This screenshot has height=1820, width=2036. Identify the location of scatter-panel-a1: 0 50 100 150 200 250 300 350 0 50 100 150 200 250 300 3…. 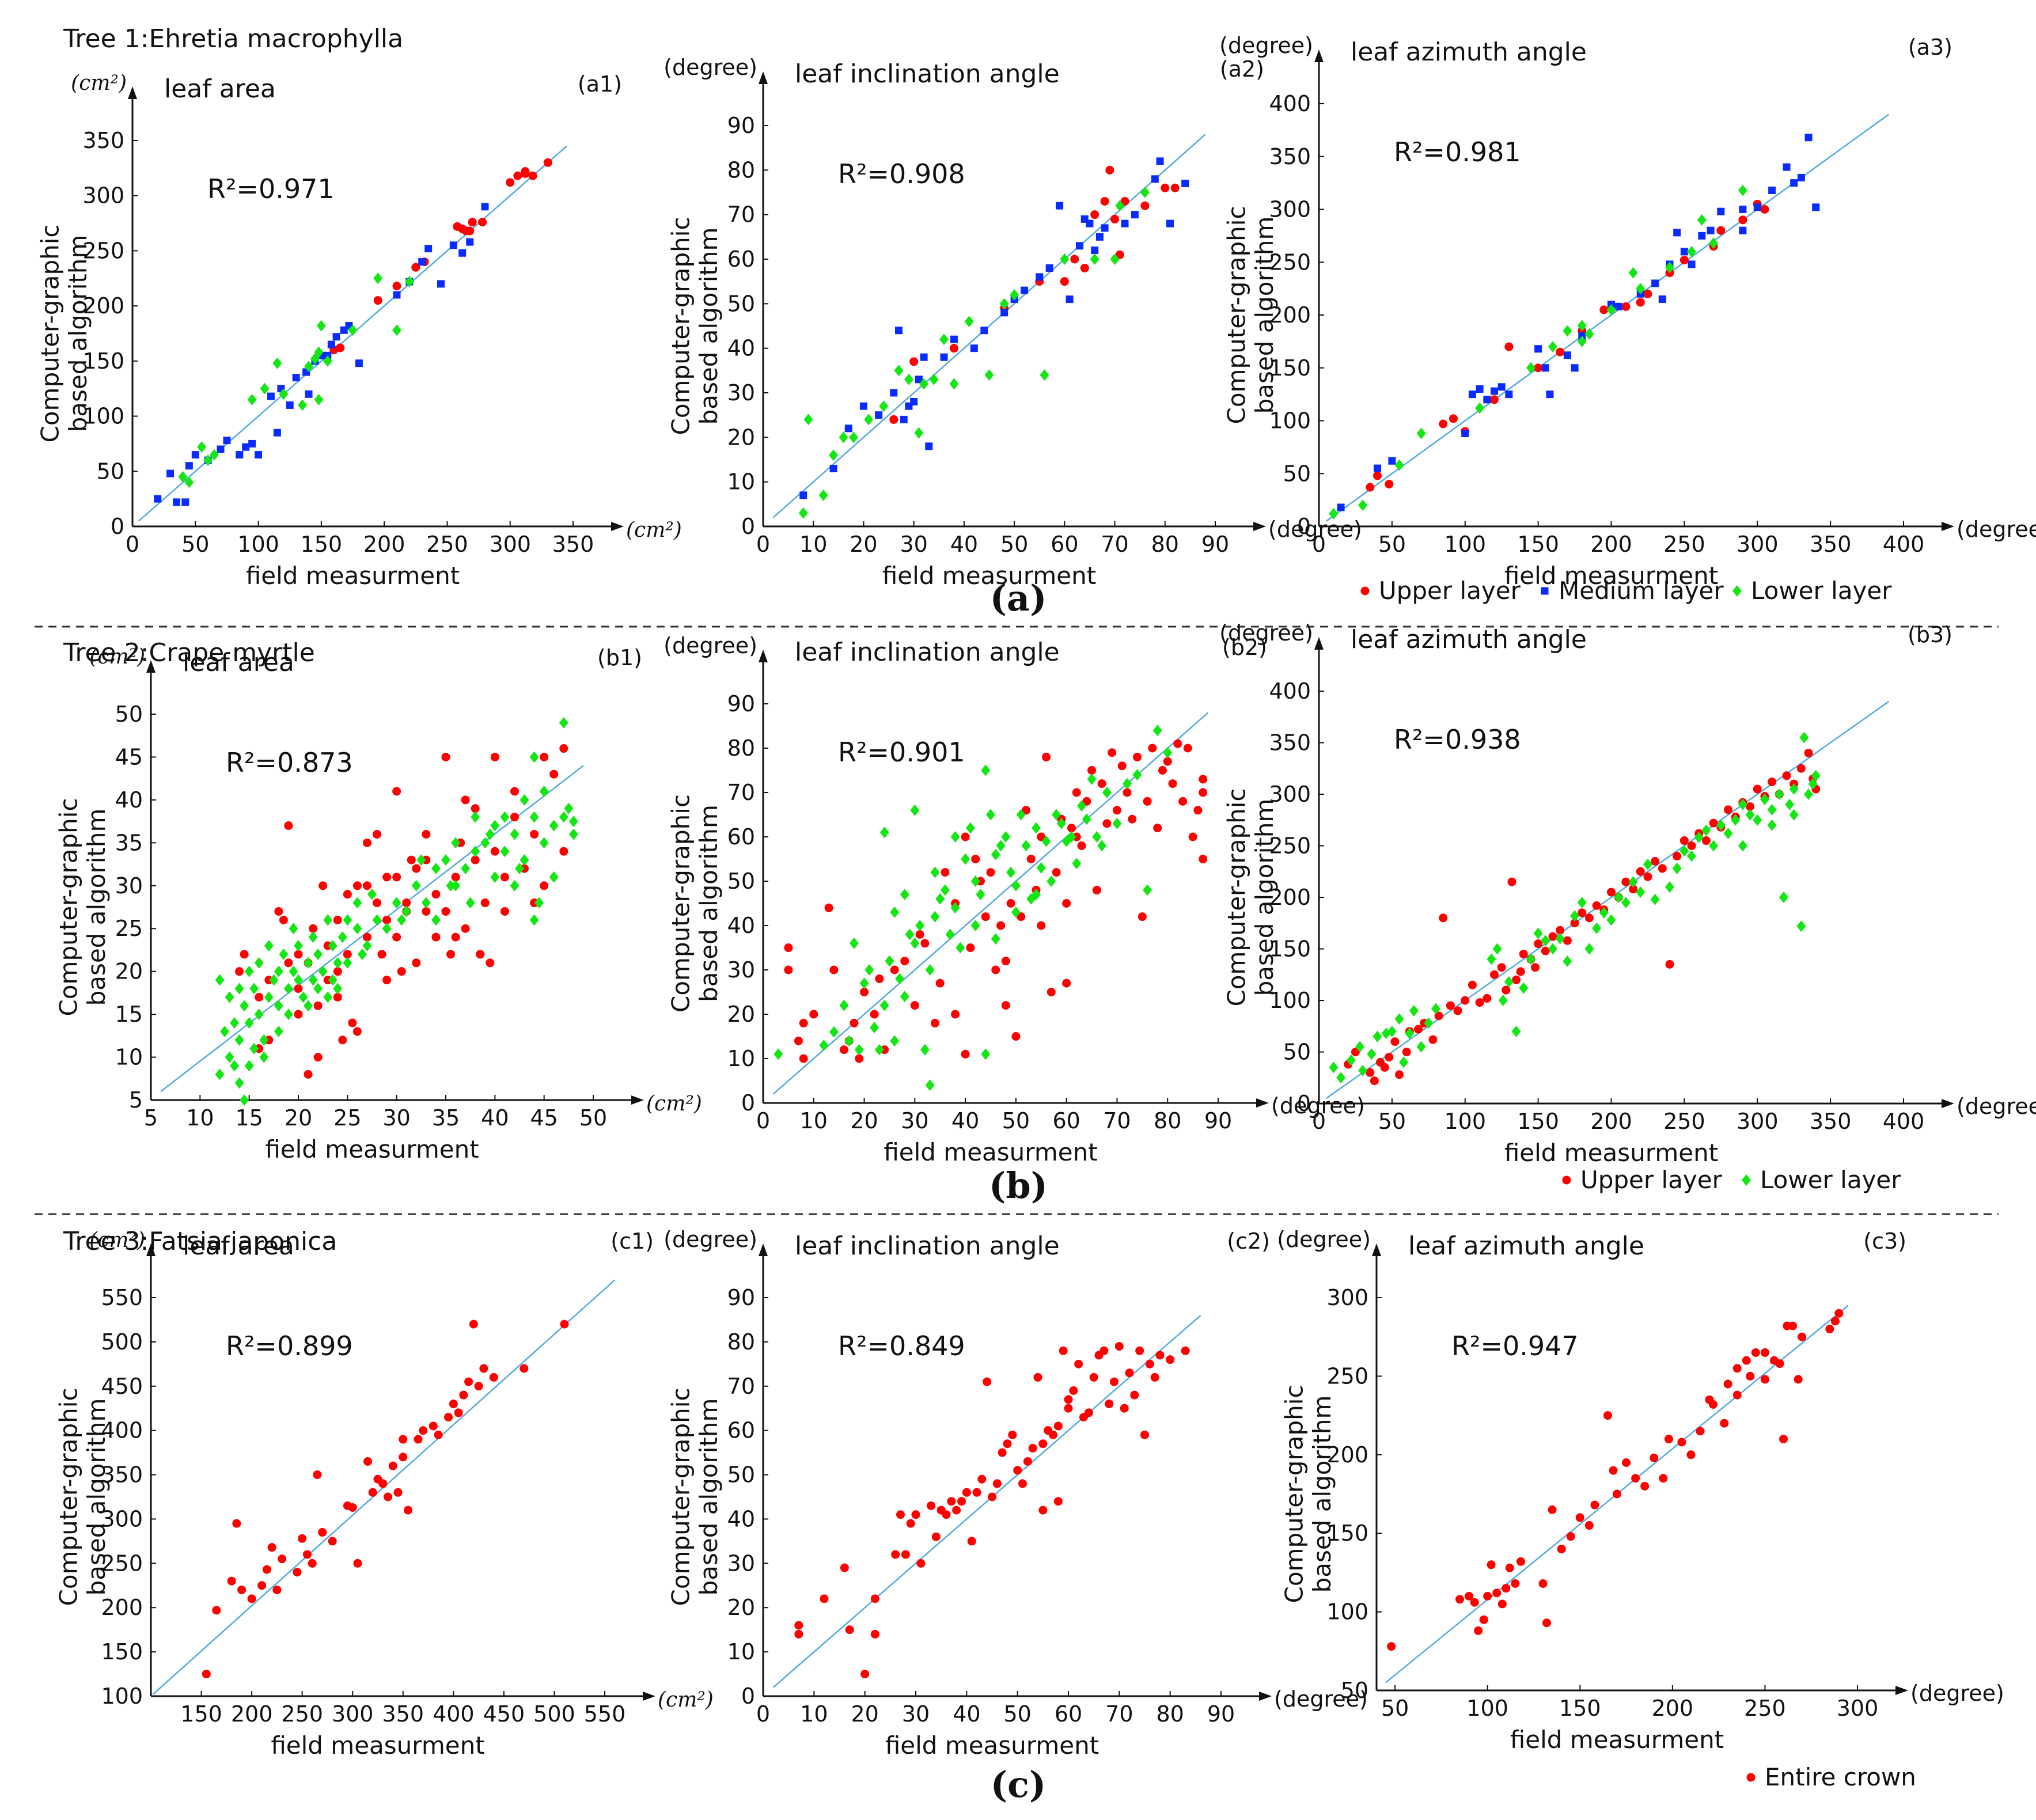
(359, 330).